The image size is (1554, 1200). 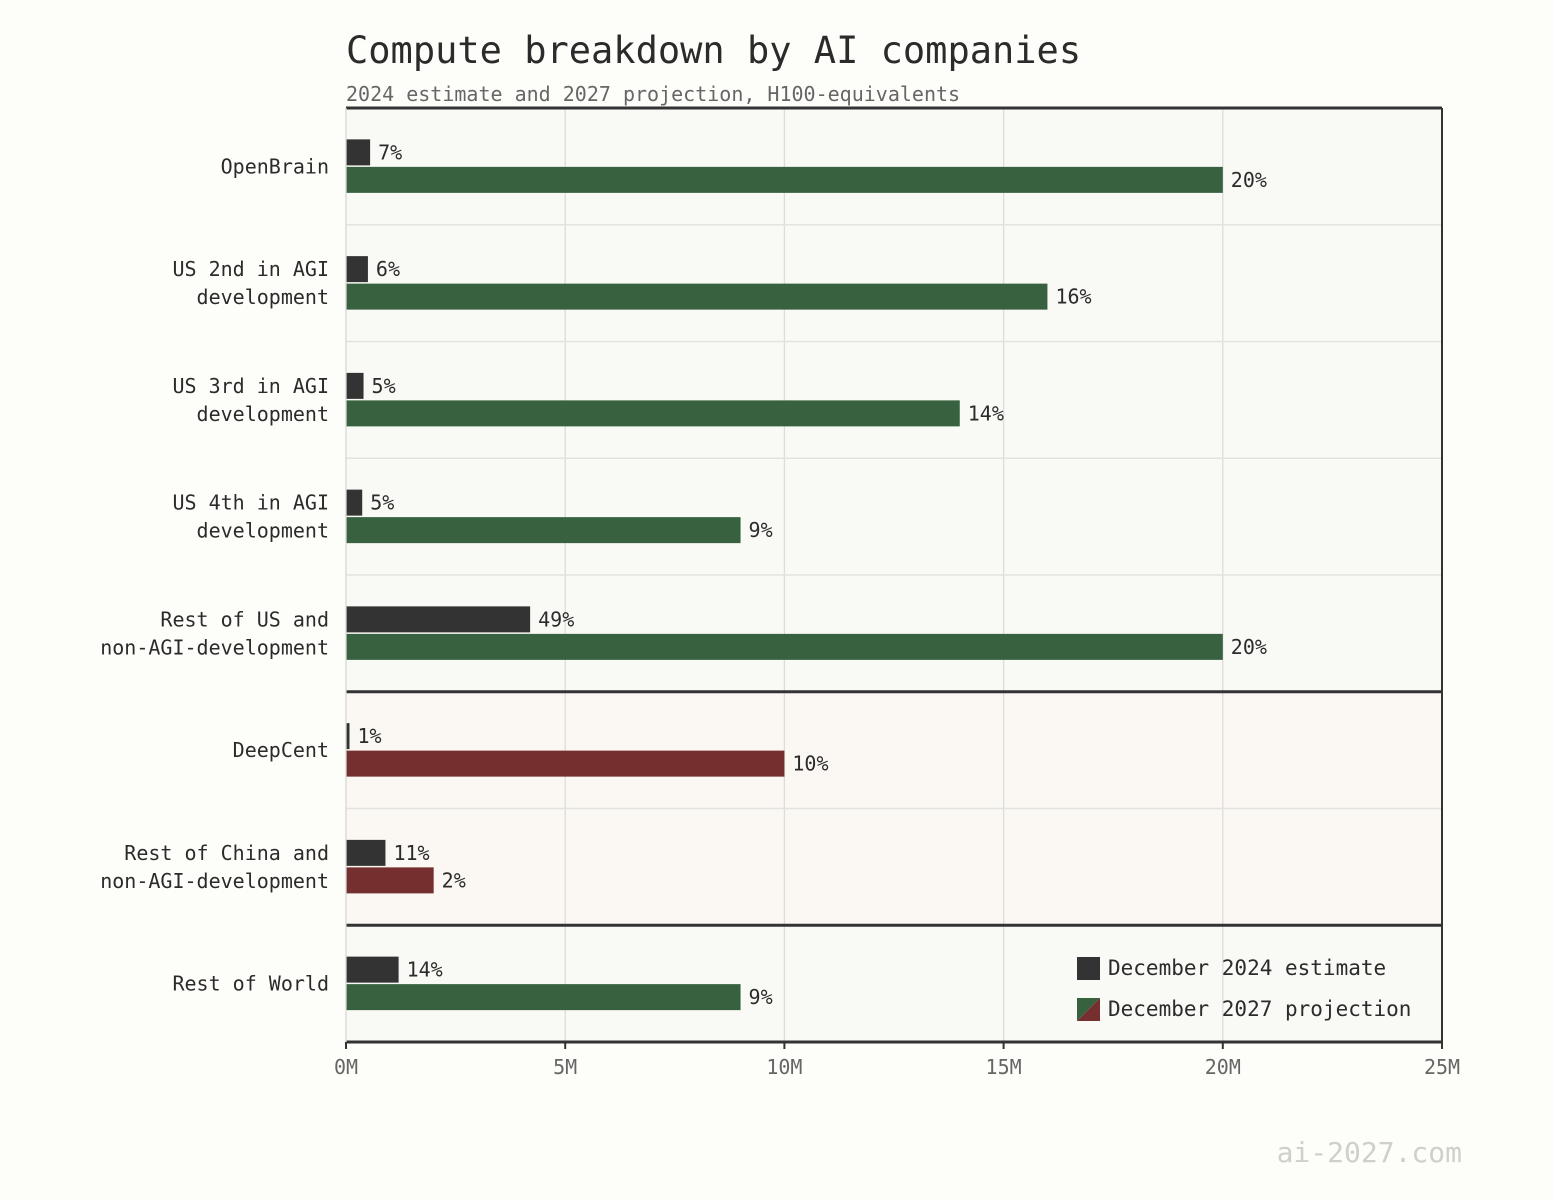 What do you see at coordinates (1004, 1067) in the screenshot?
I see `x-tick-label-3: 15M` at bounding box center [1004, 1067].